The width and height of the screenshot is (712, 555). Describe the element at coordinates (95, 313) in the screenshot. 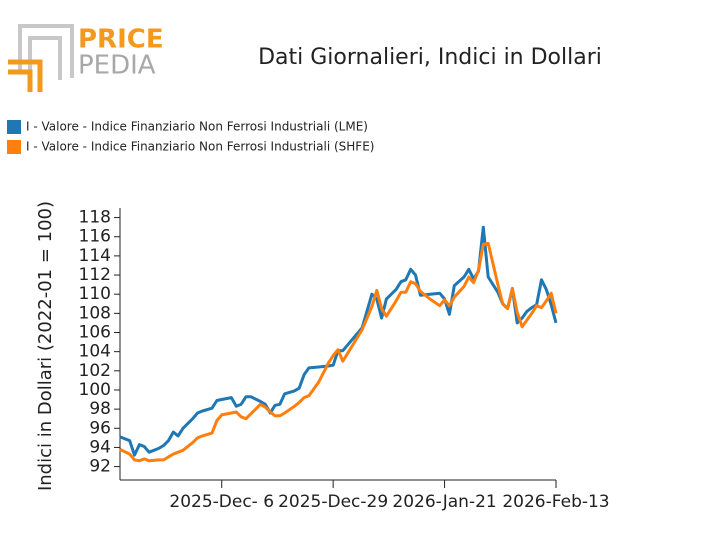

I see `y-tick-label: 108` at that location.